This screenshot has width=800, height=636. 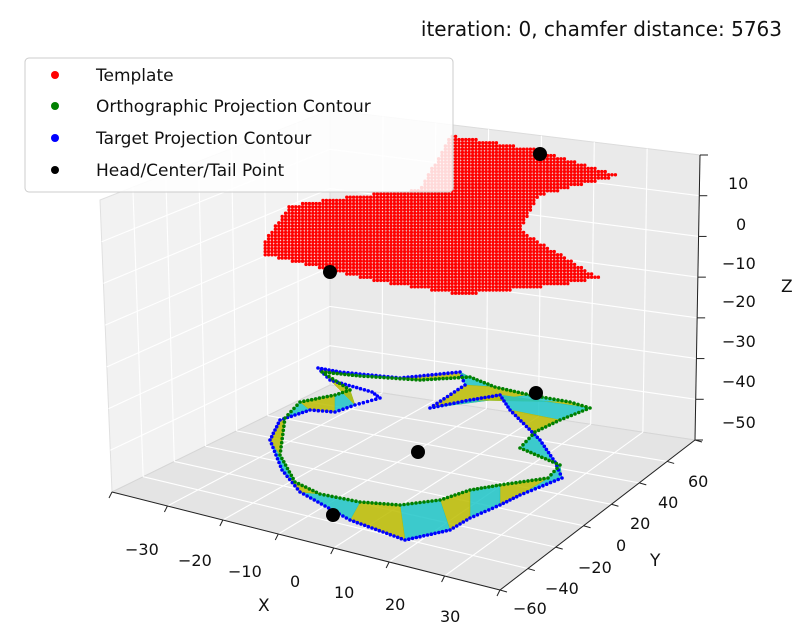 What do you see at coordinates (435, 438) in the screenshot?
I see `orthographic-projection-contour` at bounding box center [435, 438].